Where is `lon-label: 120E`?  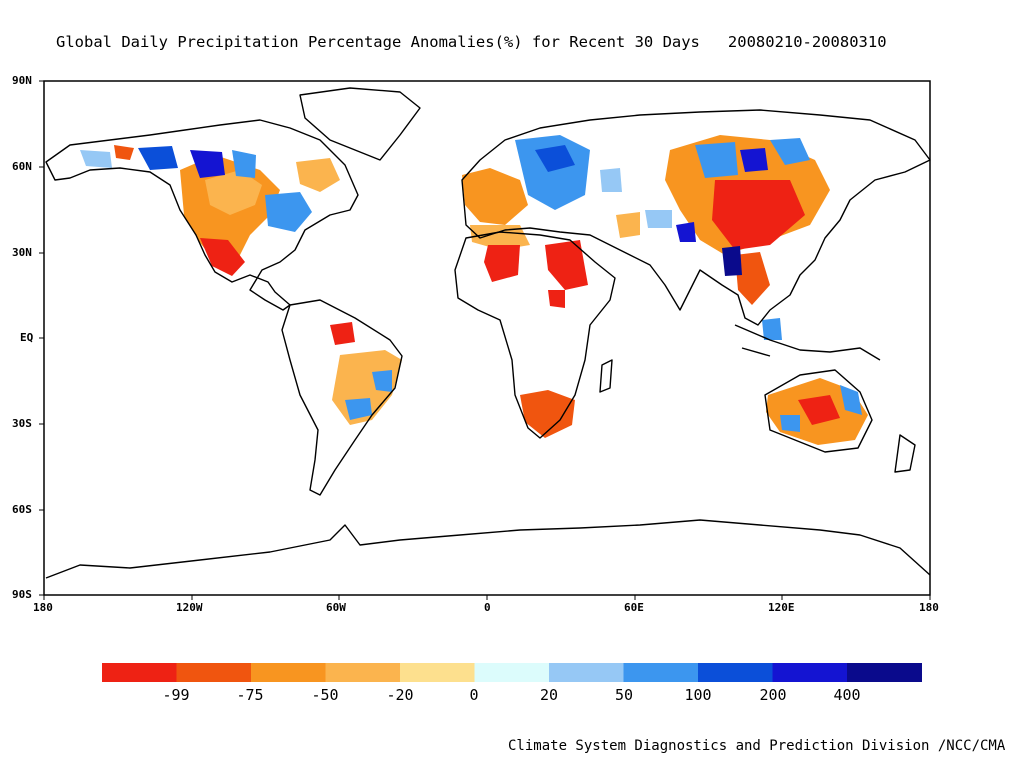 lon-label: 120E is located at coordinates (781, 607).